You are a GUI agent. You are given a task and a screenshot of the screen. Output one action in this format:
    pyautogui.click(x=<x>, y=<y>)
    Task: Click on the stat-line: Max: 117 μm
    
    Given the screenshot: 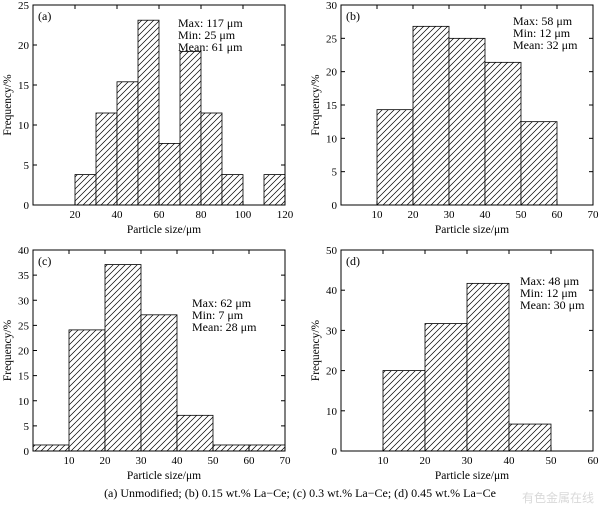 What is the action you would take?
    pyautogui.click(x=210, y=23)
    